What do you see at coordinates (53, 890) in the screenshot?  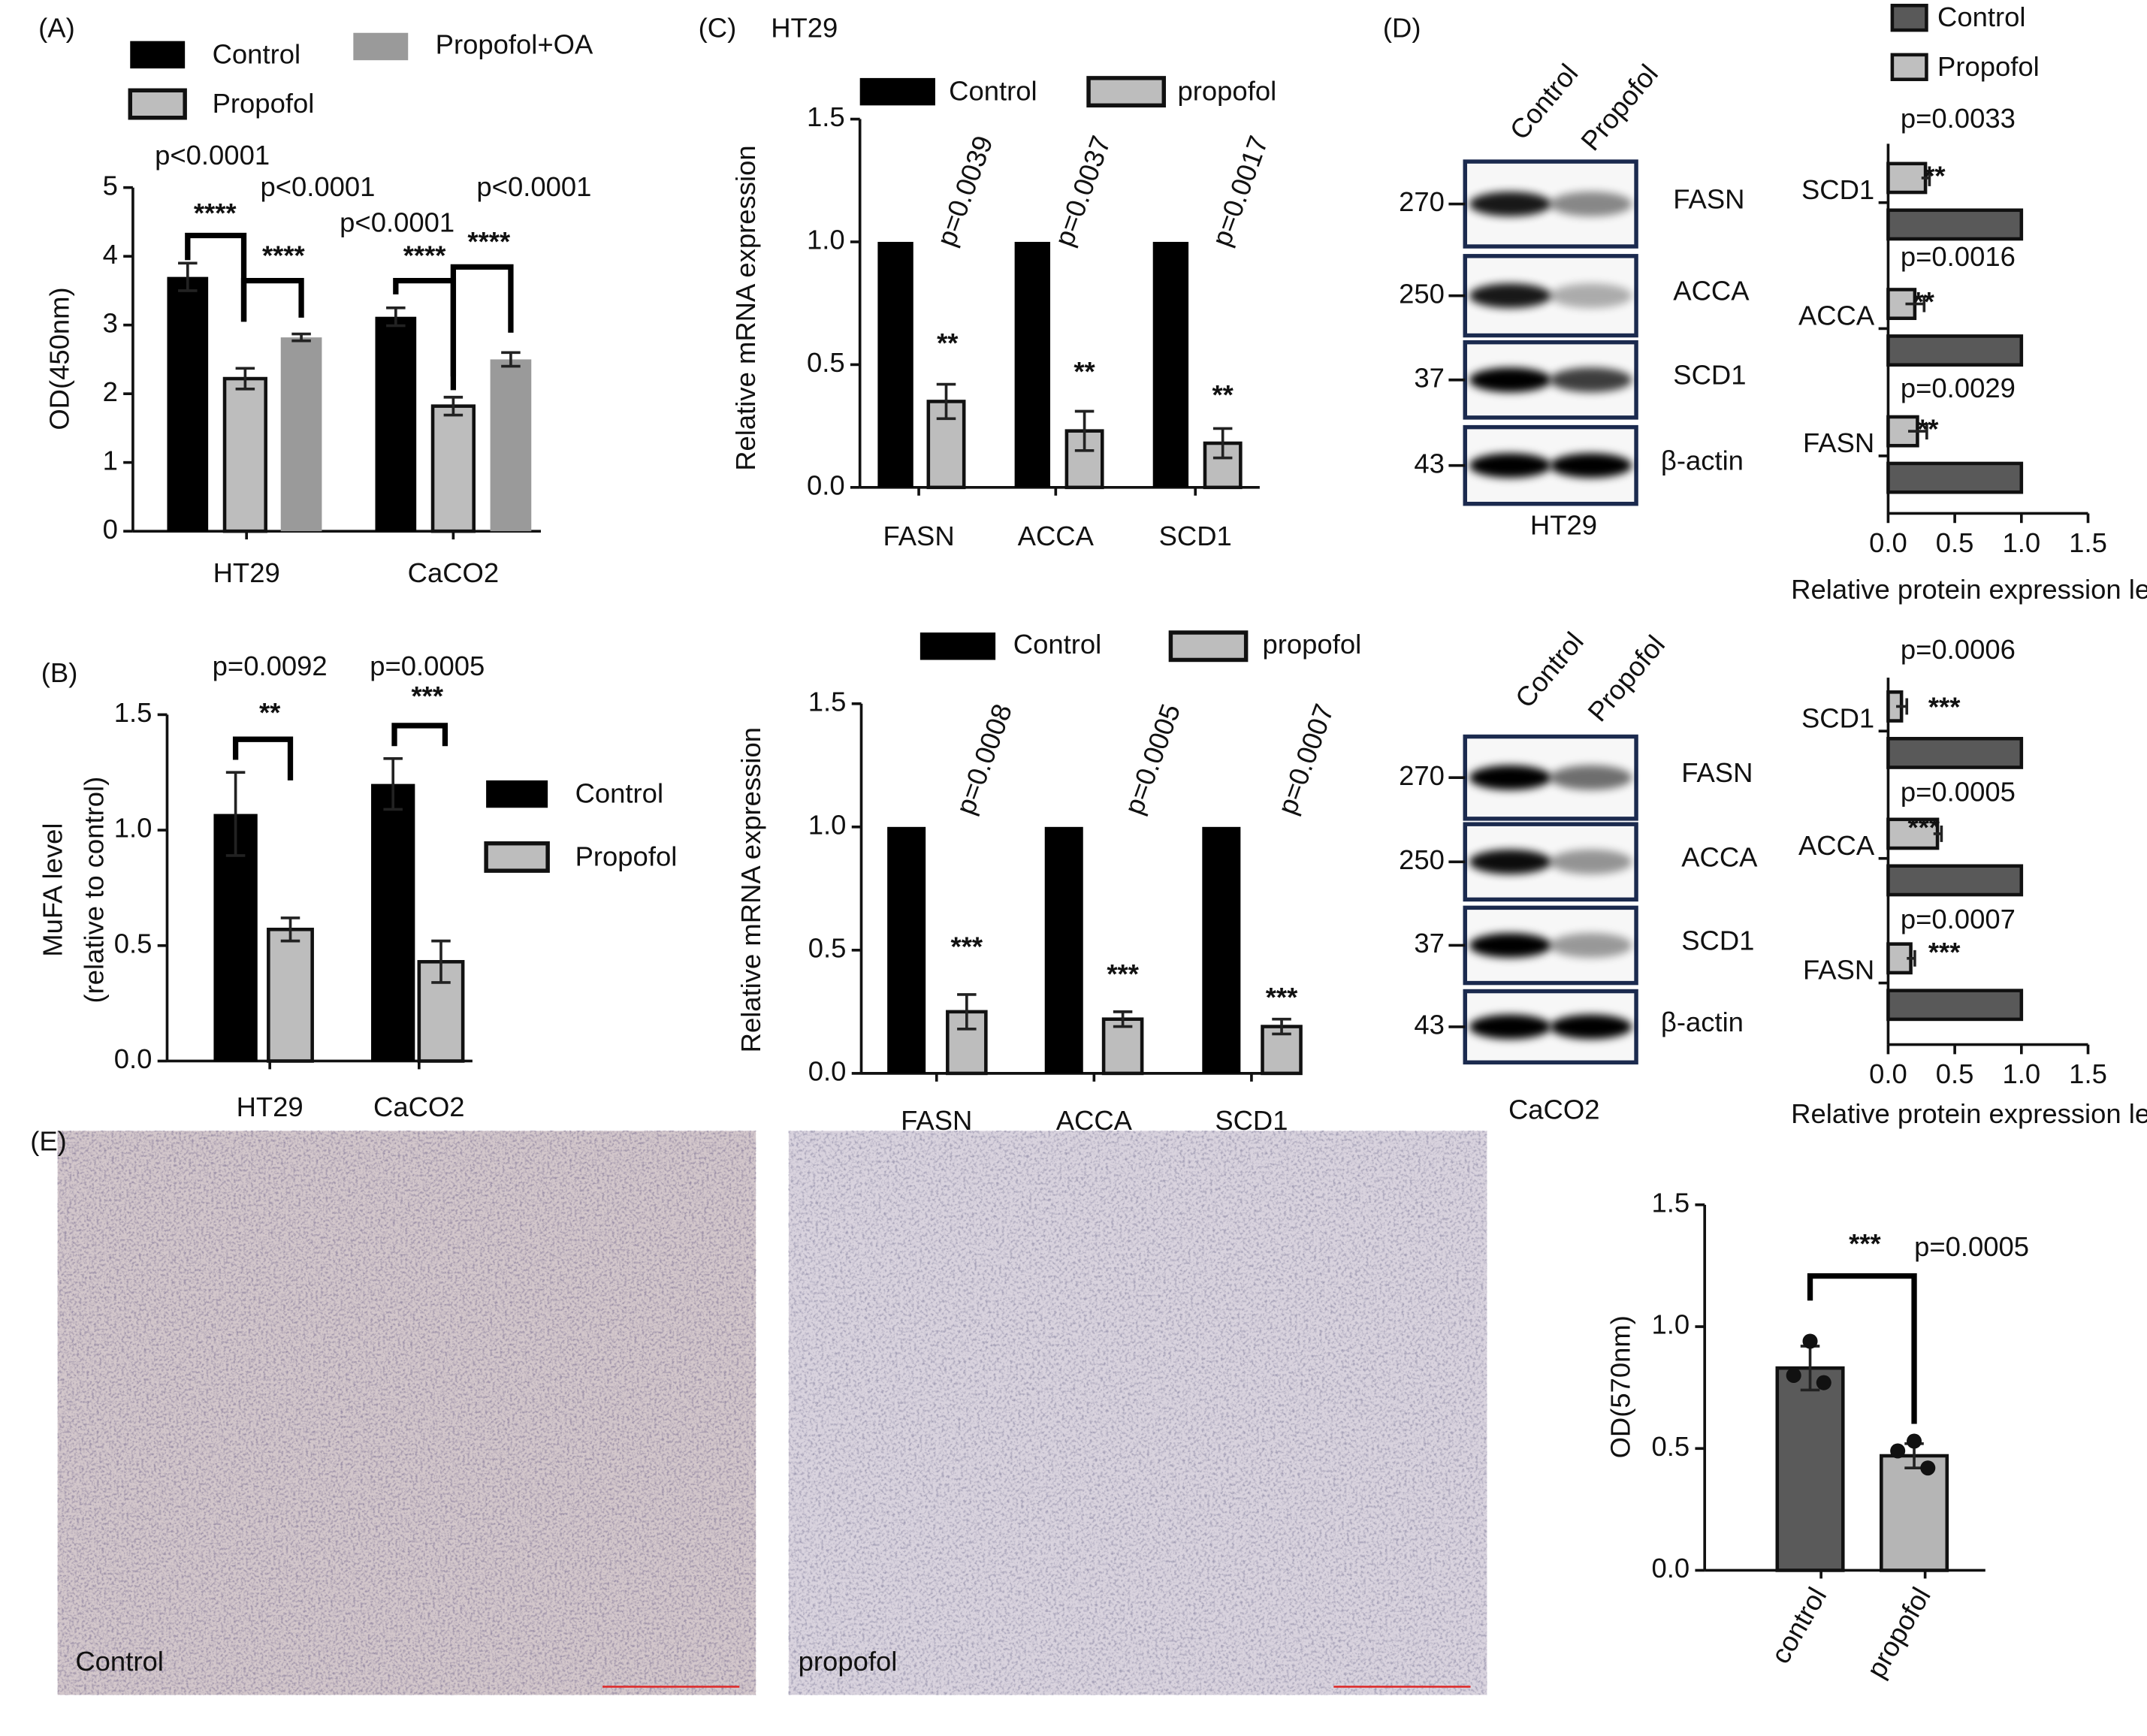 I see `y-axis-label: MuFA level` at bounding box center [53, 890].